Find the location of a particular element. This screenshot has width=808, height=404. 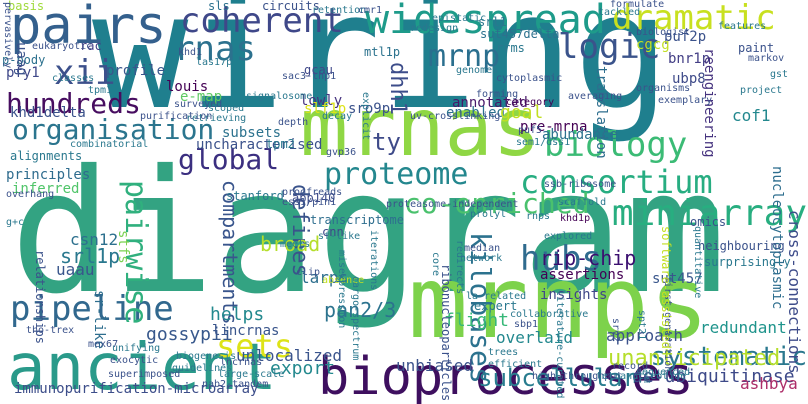

cloud-word: e-map is located at coordinates (201, 97).